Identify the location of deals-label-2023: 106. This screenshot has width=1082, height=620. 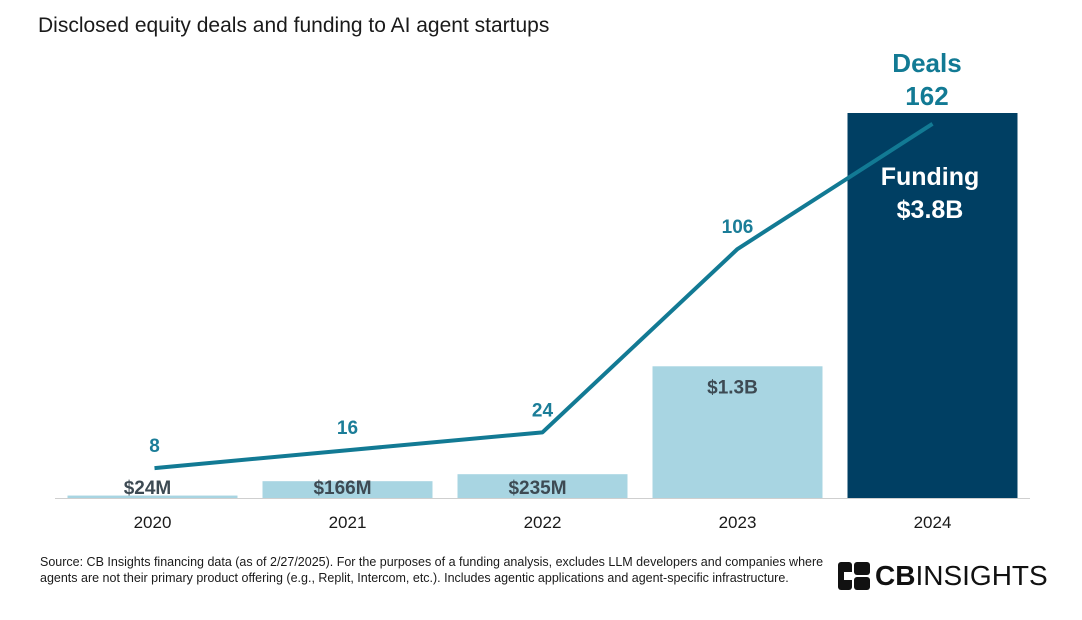
(738, 227).